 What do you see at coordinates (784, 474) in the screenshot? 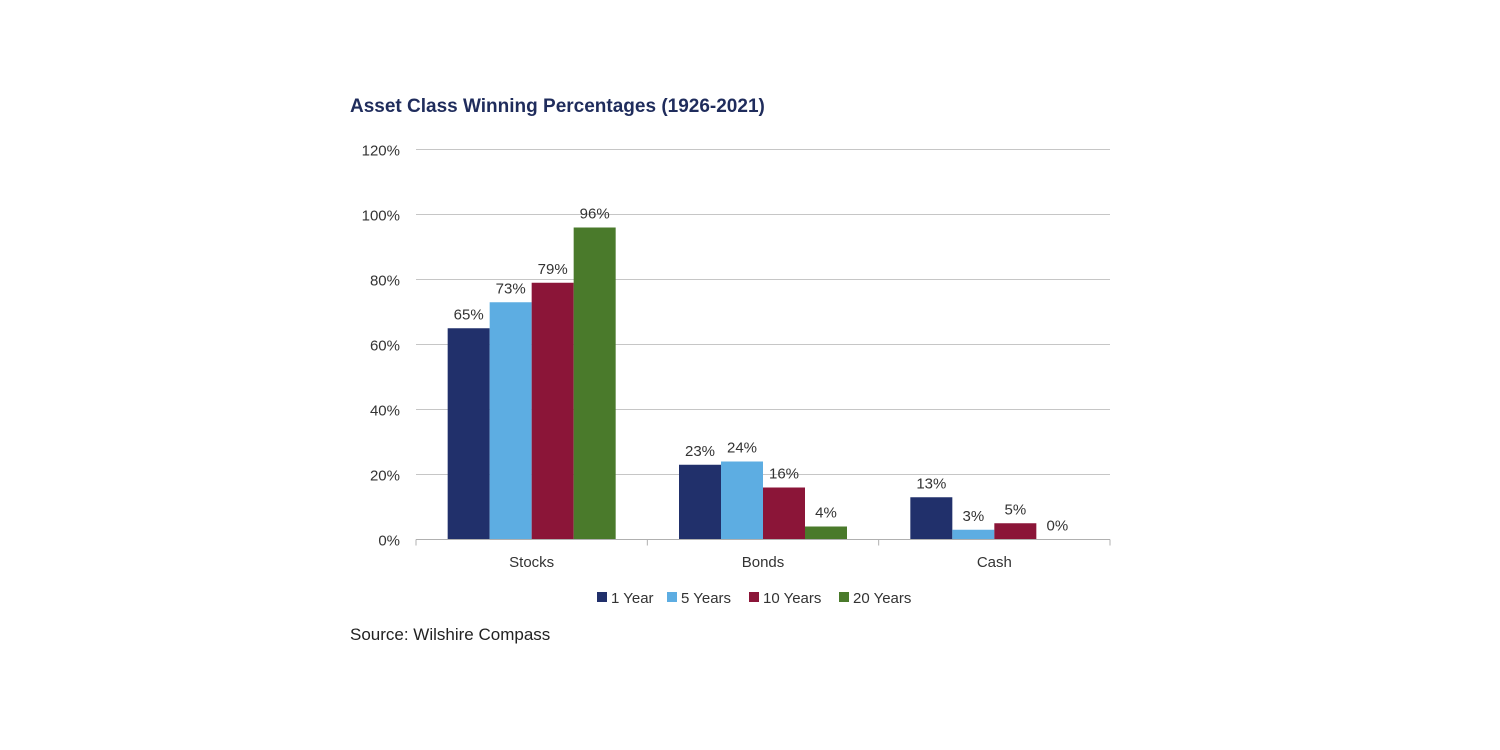
I see `data-label: 16%` at bounding box center [784, 474].